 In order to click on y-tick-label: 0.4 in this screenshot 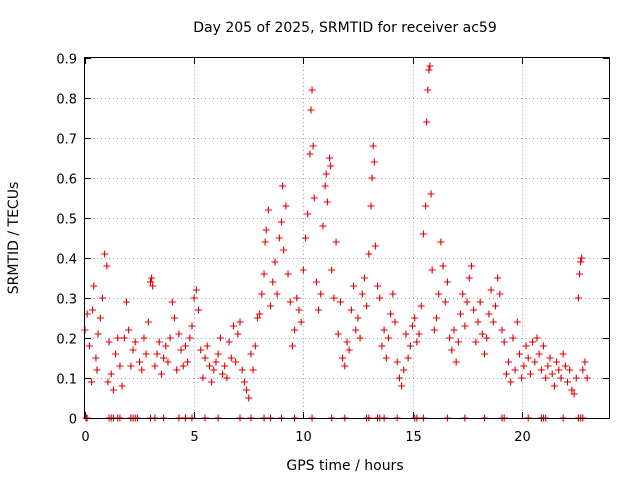, I will do `click(66, 260)`.